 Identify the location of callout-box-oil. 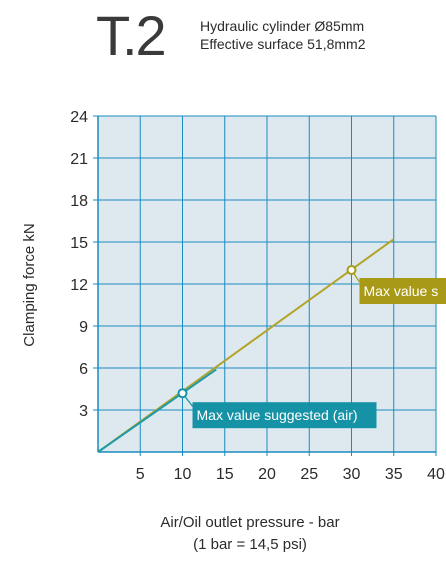
(402, 291).